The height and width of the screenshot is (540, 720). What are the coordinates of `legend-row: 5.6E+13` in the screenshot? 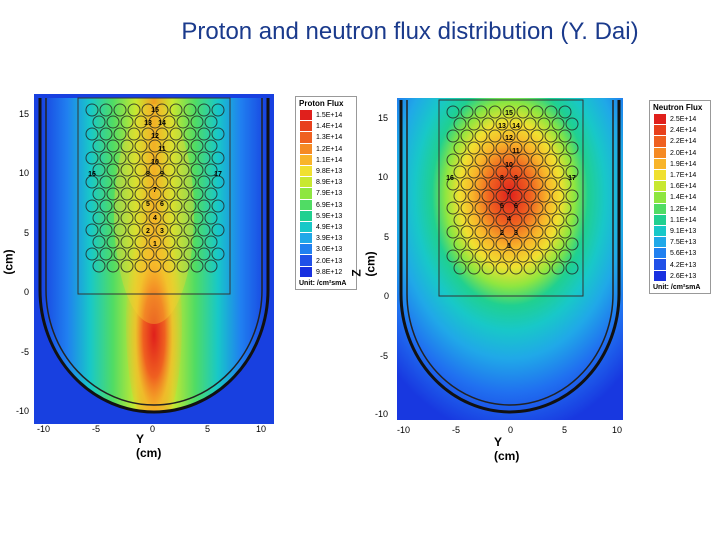 It's located at (680, 254).